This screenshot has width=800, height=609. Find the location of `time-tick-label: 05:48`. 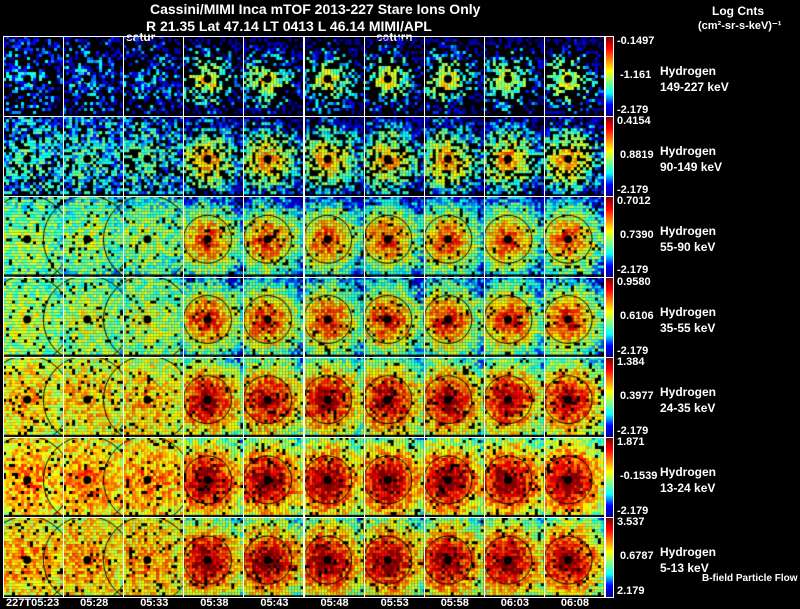

time-tick-label: 05:48 is located at coordinates (334, 603).